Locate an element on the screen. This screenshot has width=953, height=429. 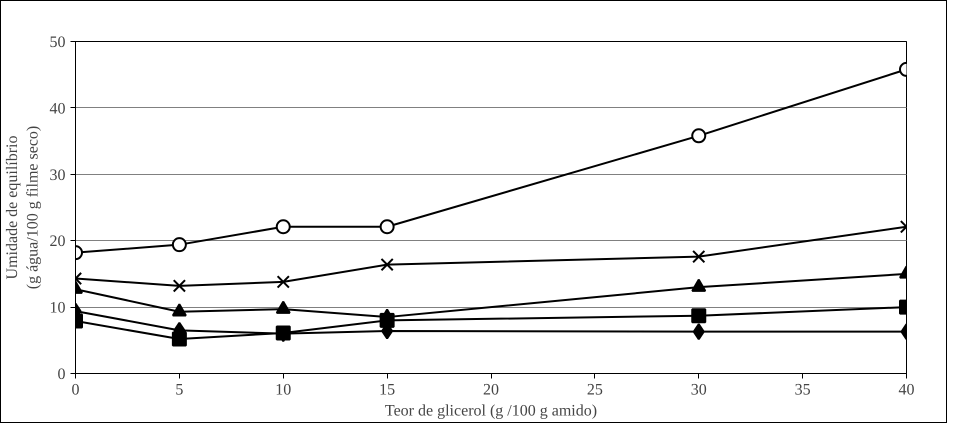
y-tick-label: 20 is located at coordinates (58, 241).